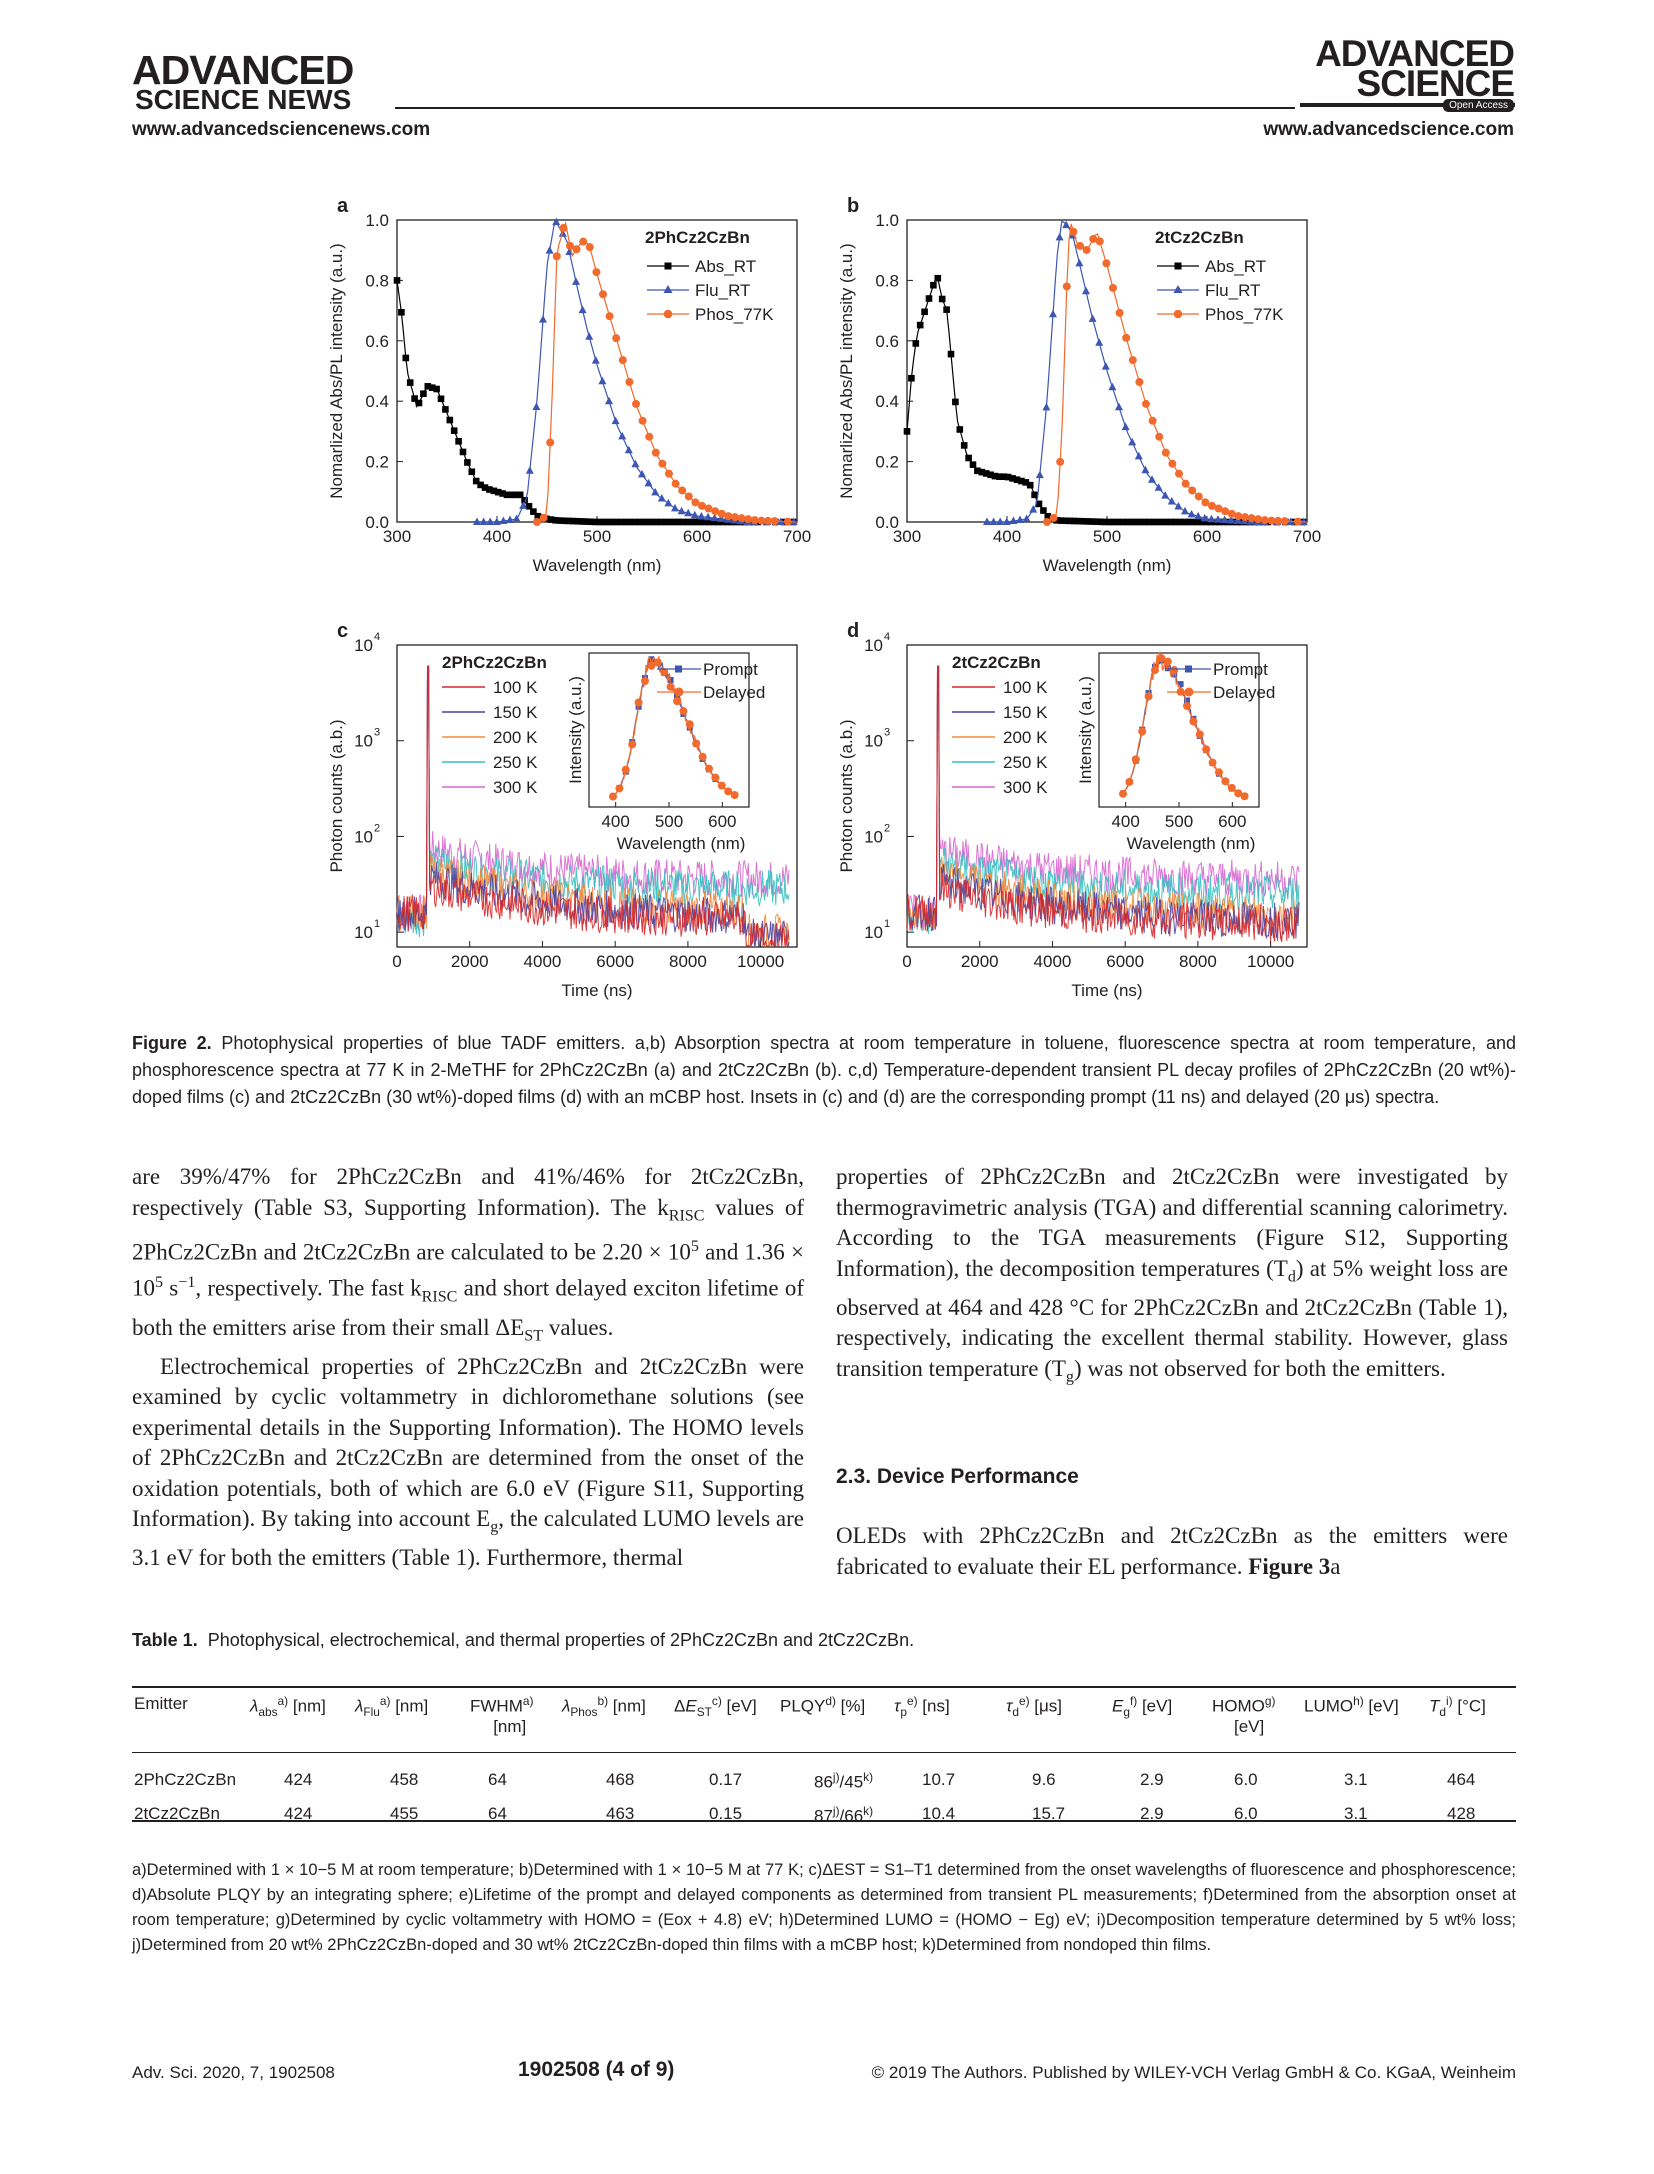 The image size is (1654, 2174). I want to click on legend-marker, so click(1178, 289).